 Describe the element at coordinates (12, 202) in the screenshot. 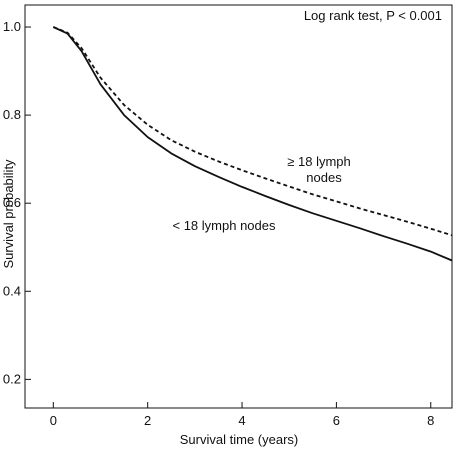

I see `y-tick-label: 0.6` at that location.